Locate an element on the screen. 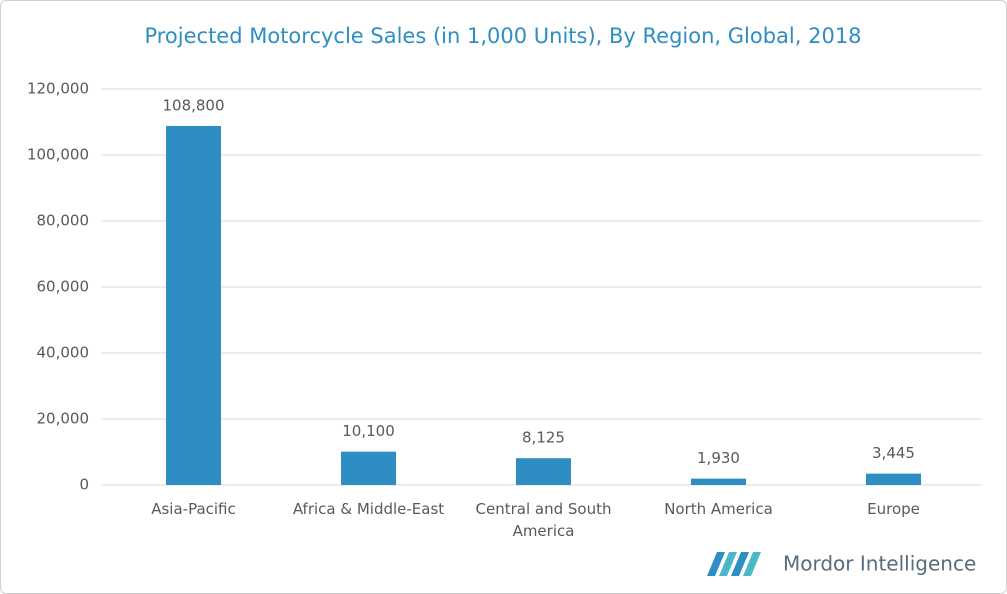  y-tick-label: 20,000 is located at coordinates (63, 419).